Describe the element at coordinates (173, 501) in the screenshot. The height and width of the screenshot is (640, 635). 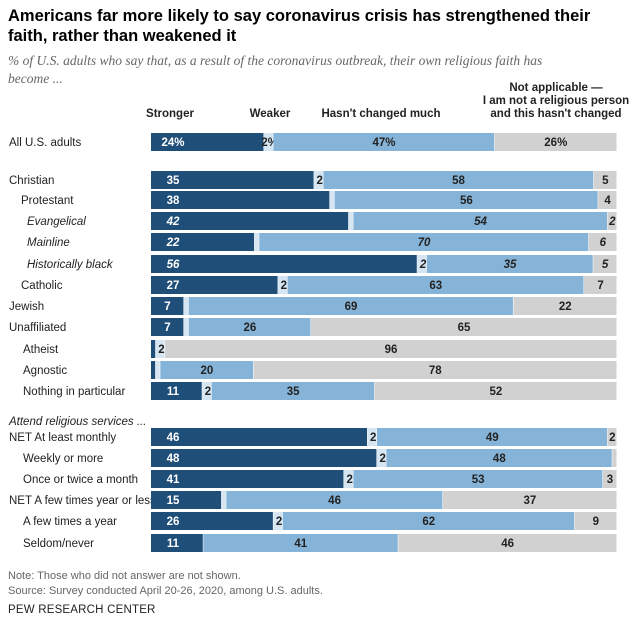
I see `value-label: 15` at that location.